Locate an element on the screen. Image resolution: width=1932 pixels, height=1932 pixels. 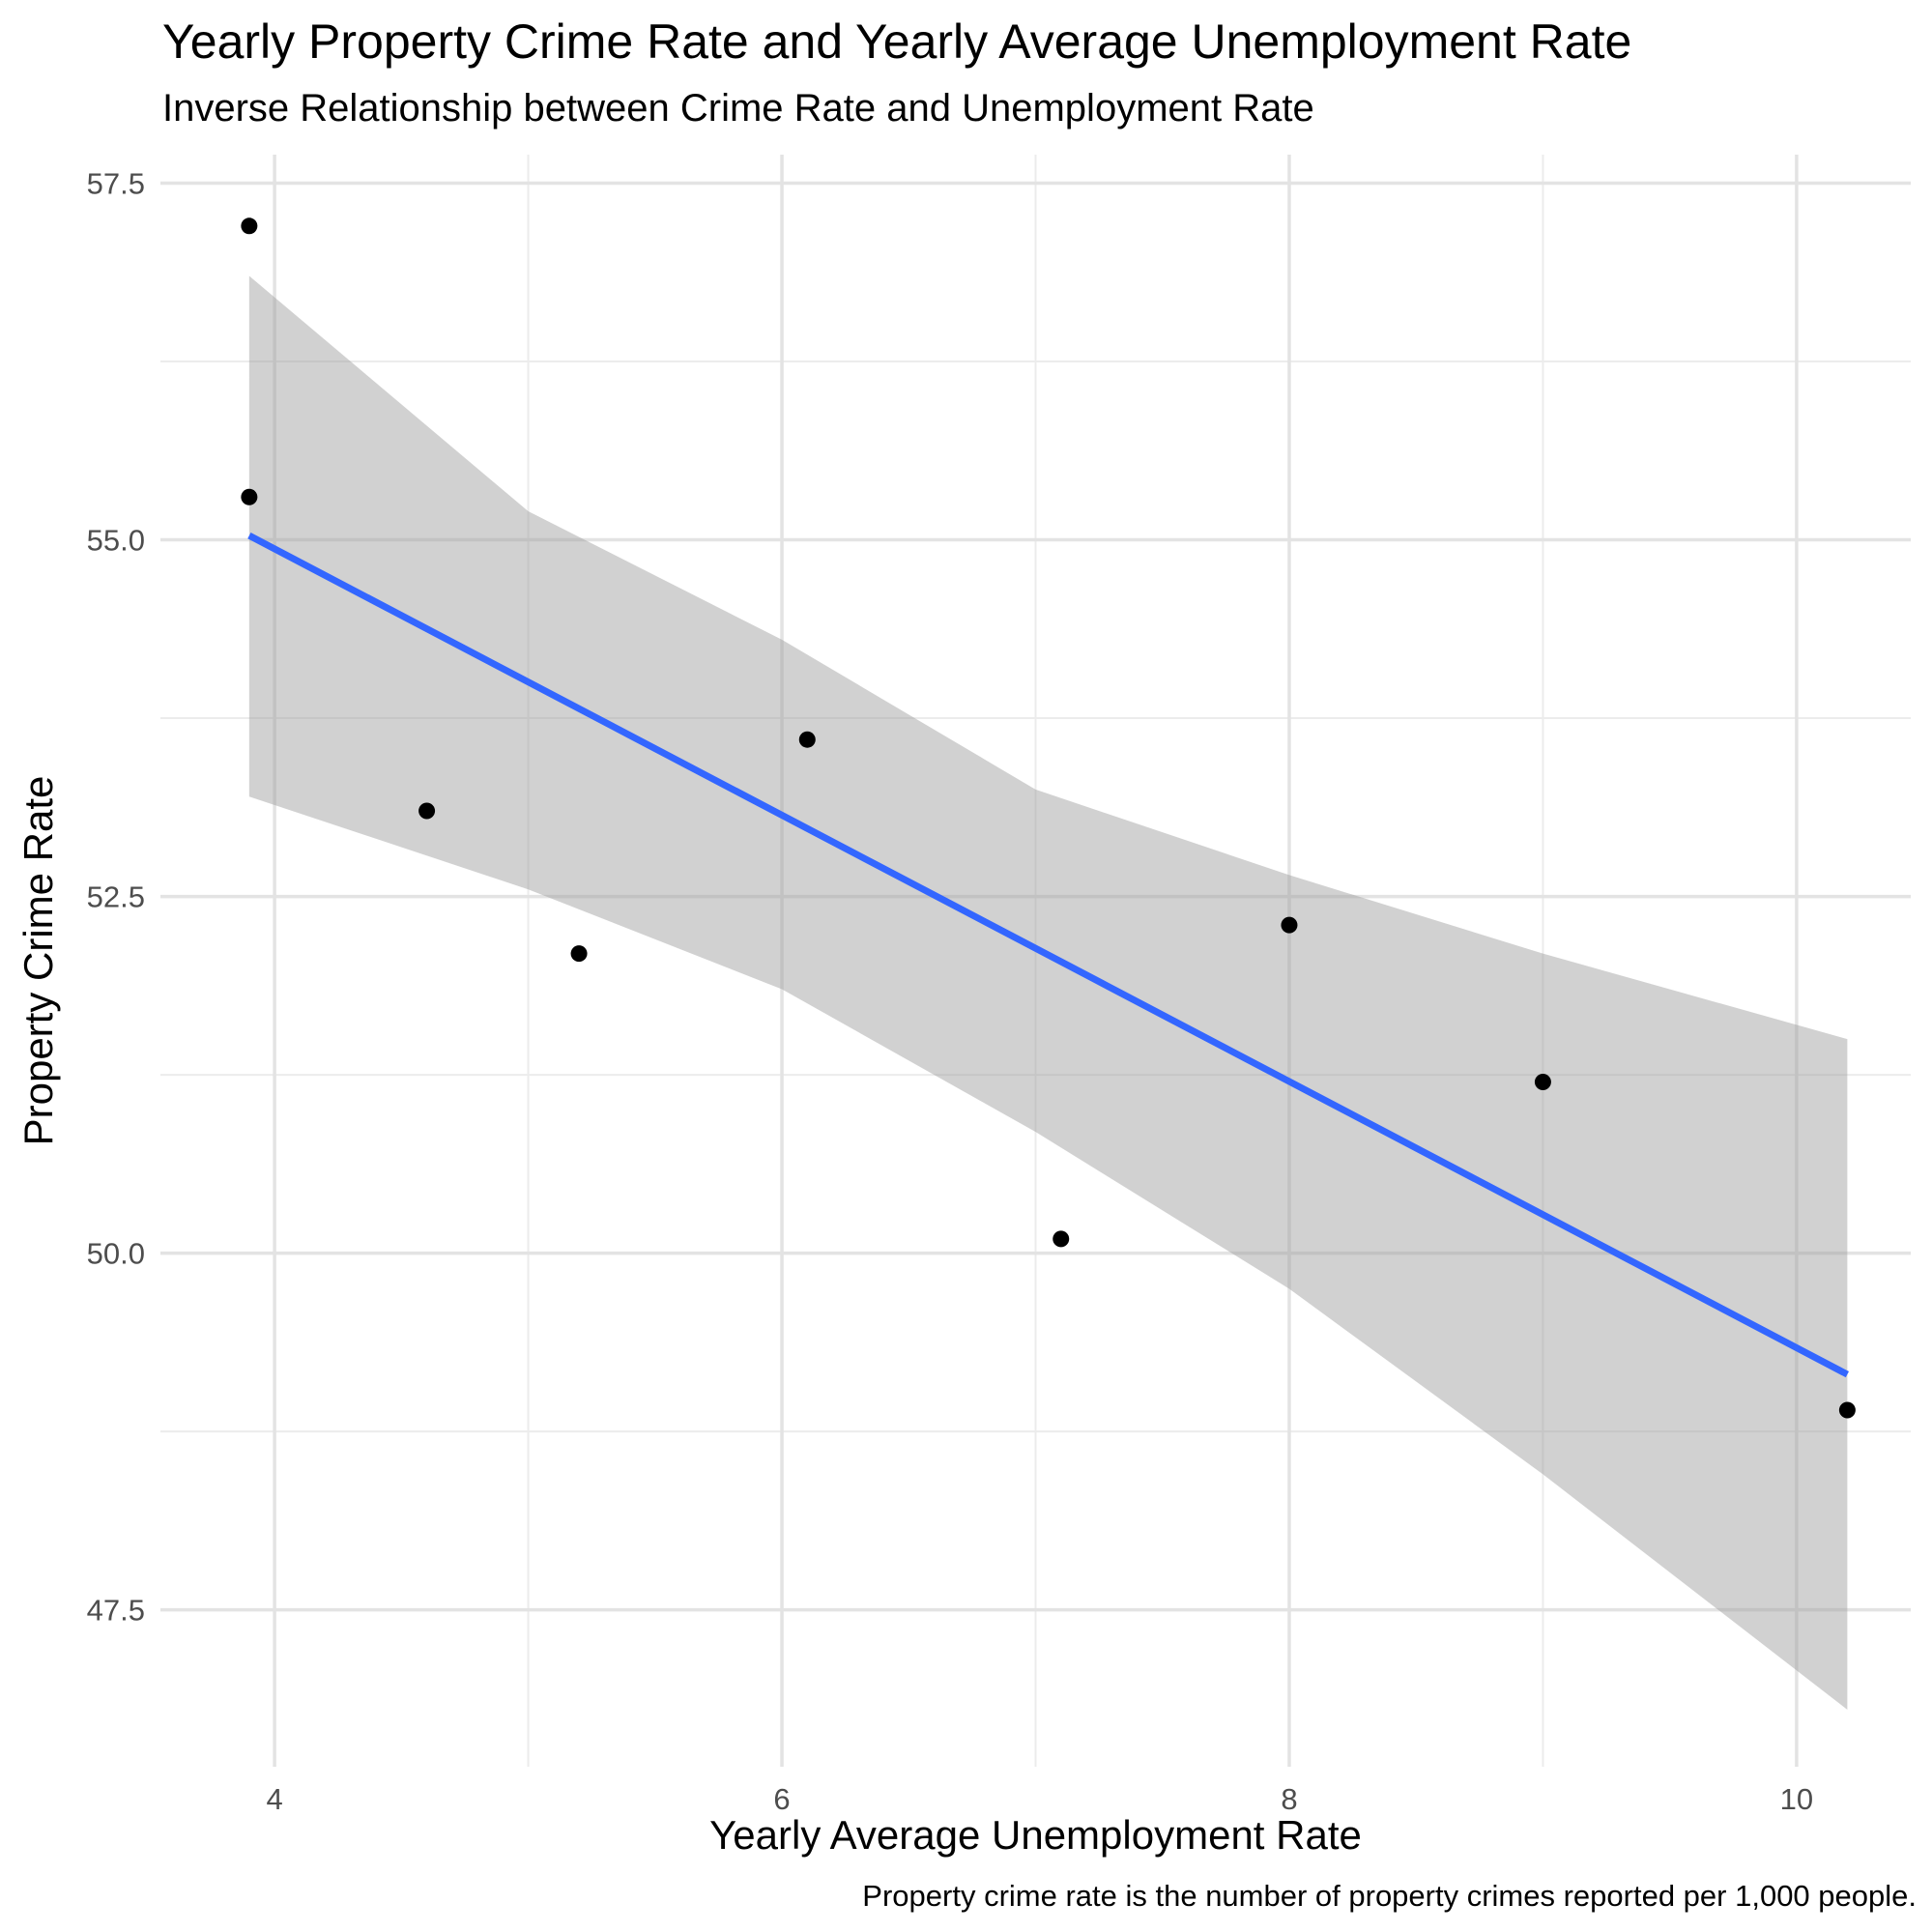
y-tick-label: 57.5 is located at coordinates (116, 184).